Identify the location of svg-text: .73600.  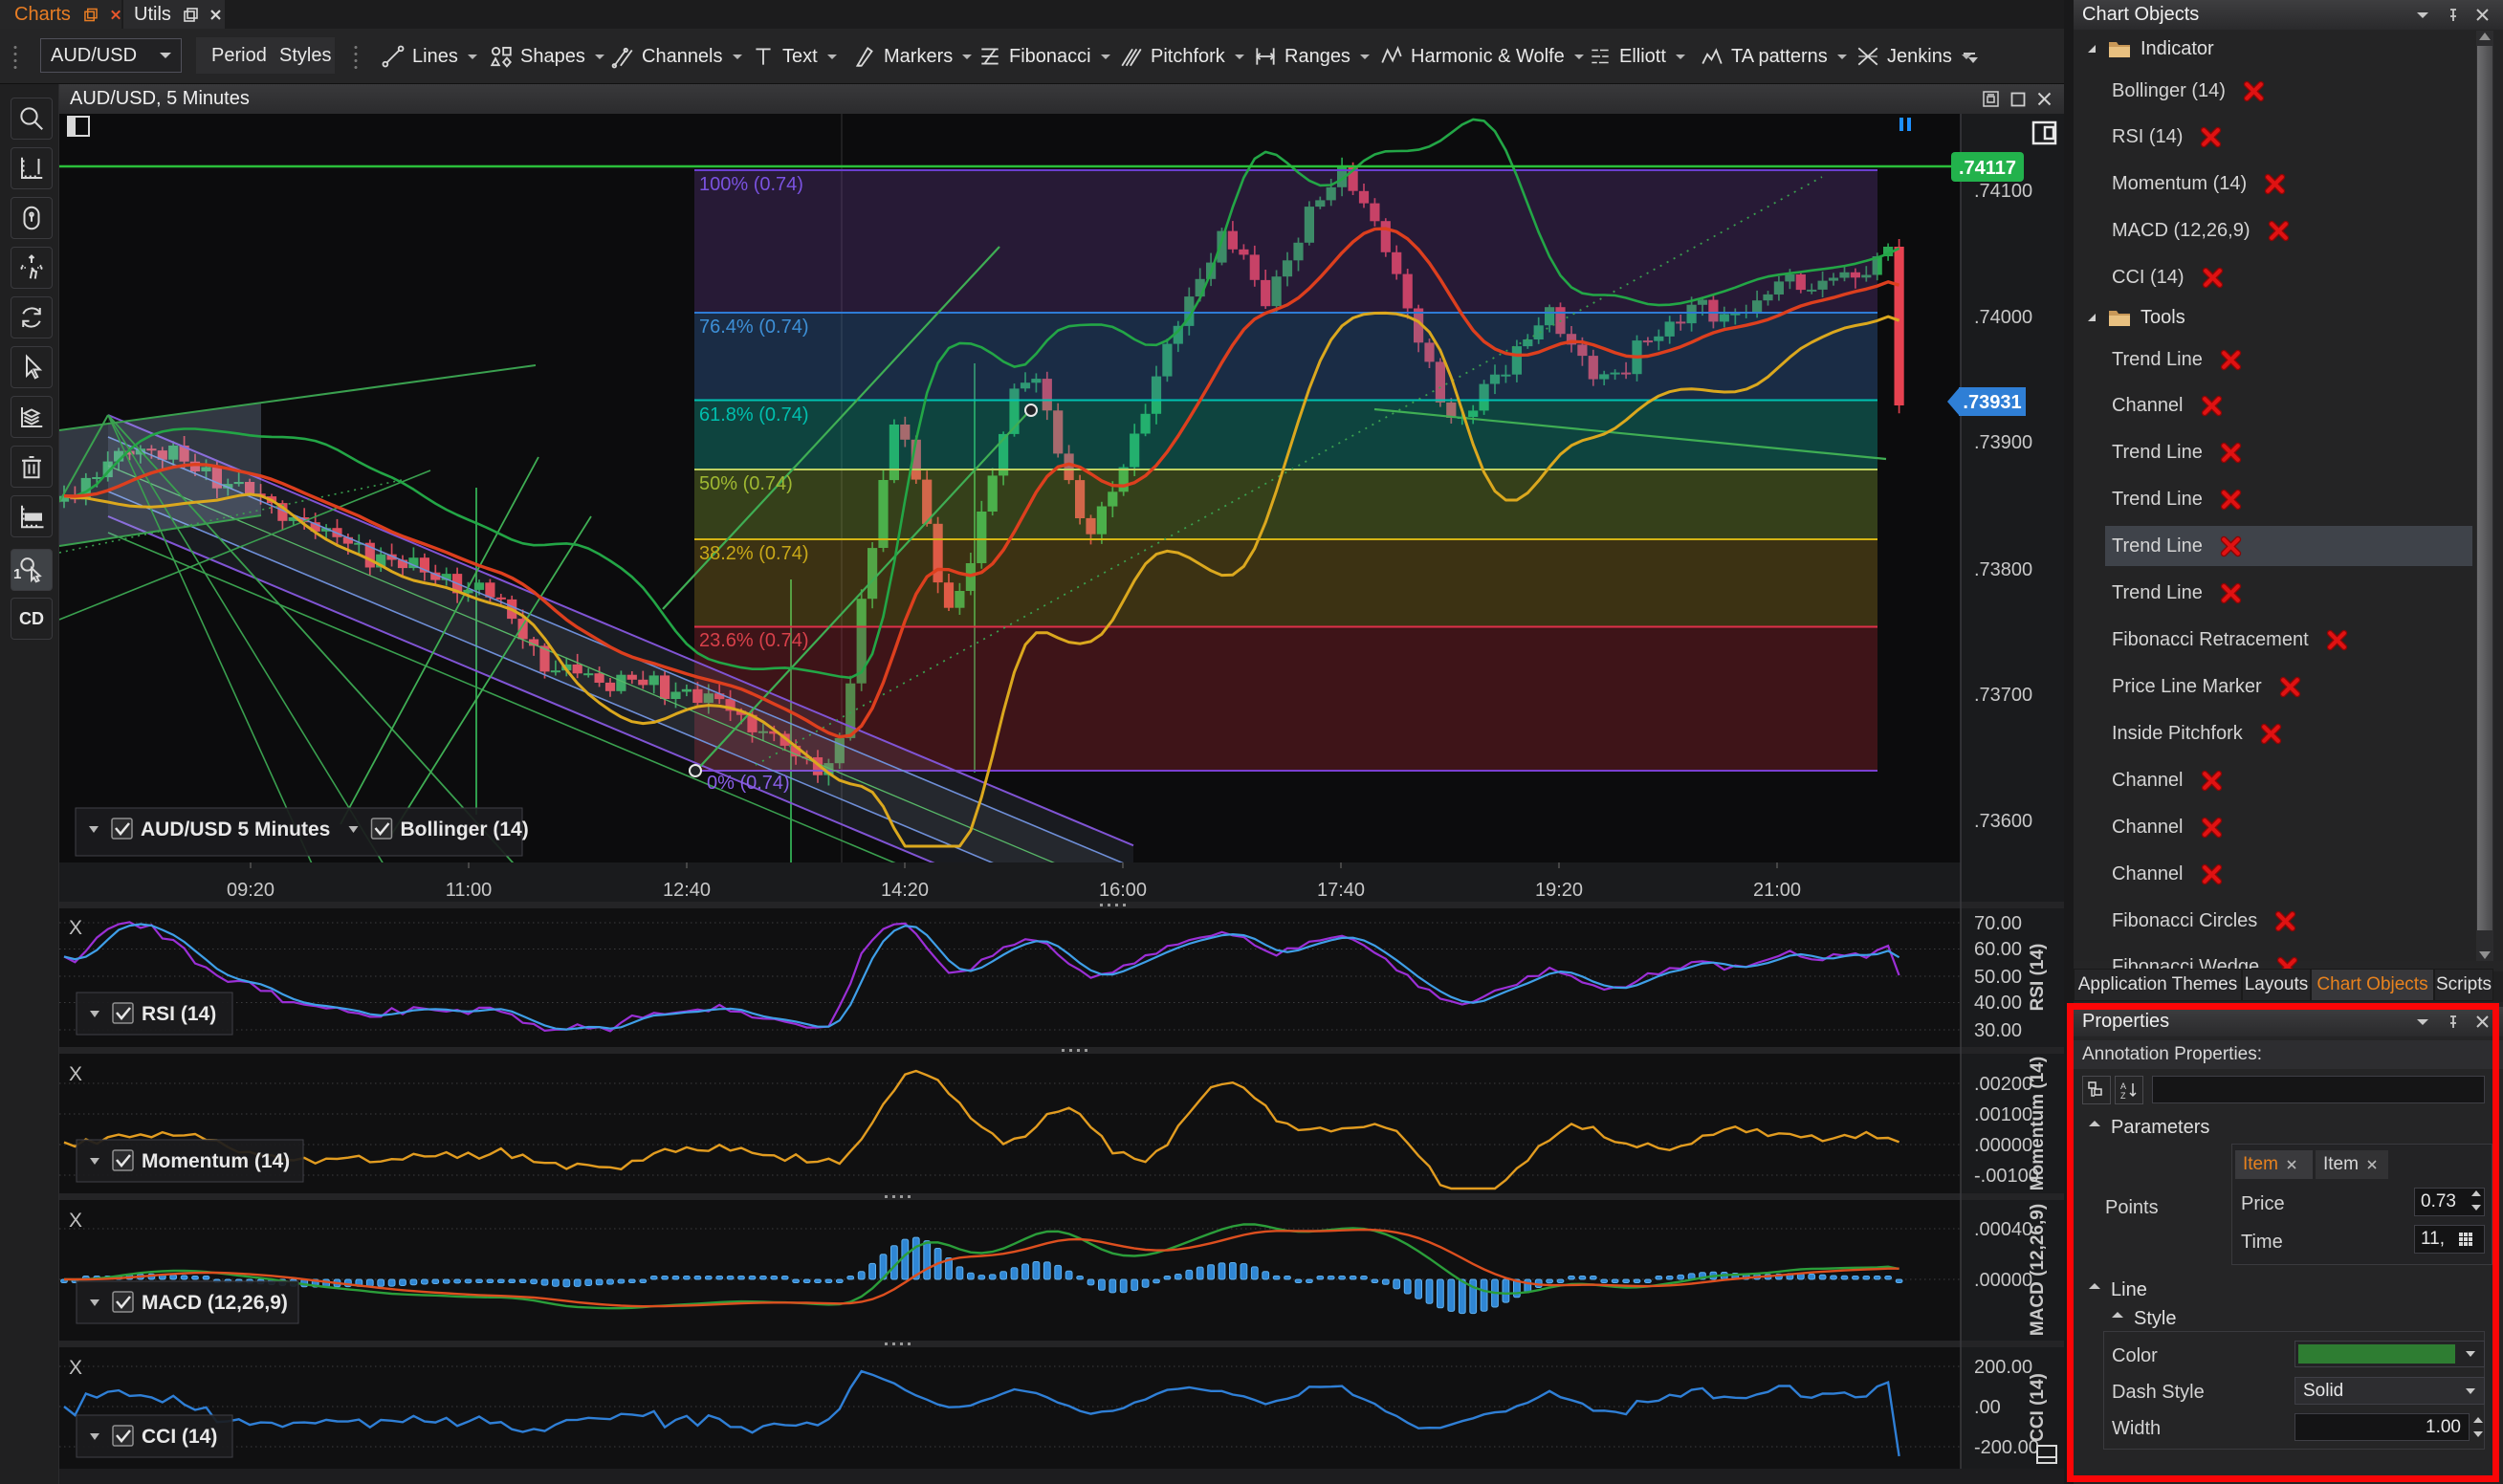
(2003, 821).